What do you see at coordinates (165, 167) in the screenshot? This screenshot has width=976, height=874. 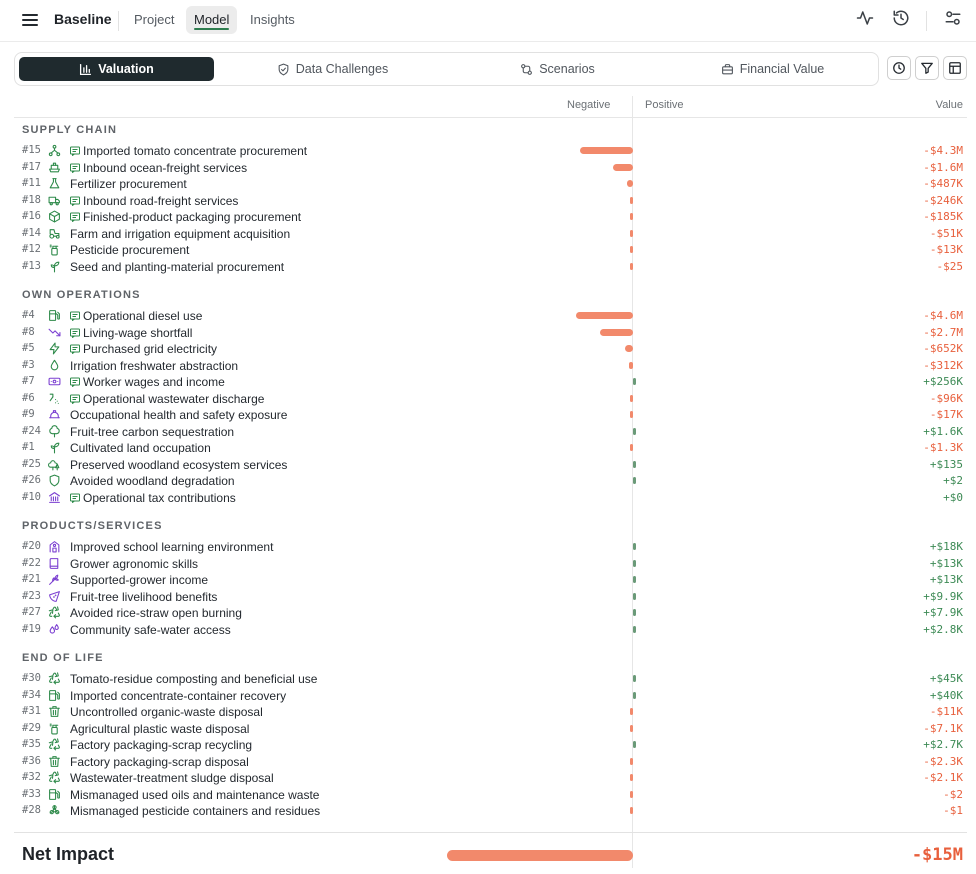 I see `row-label: Inbound ocean-freight services` at bounding box center [165, 167].